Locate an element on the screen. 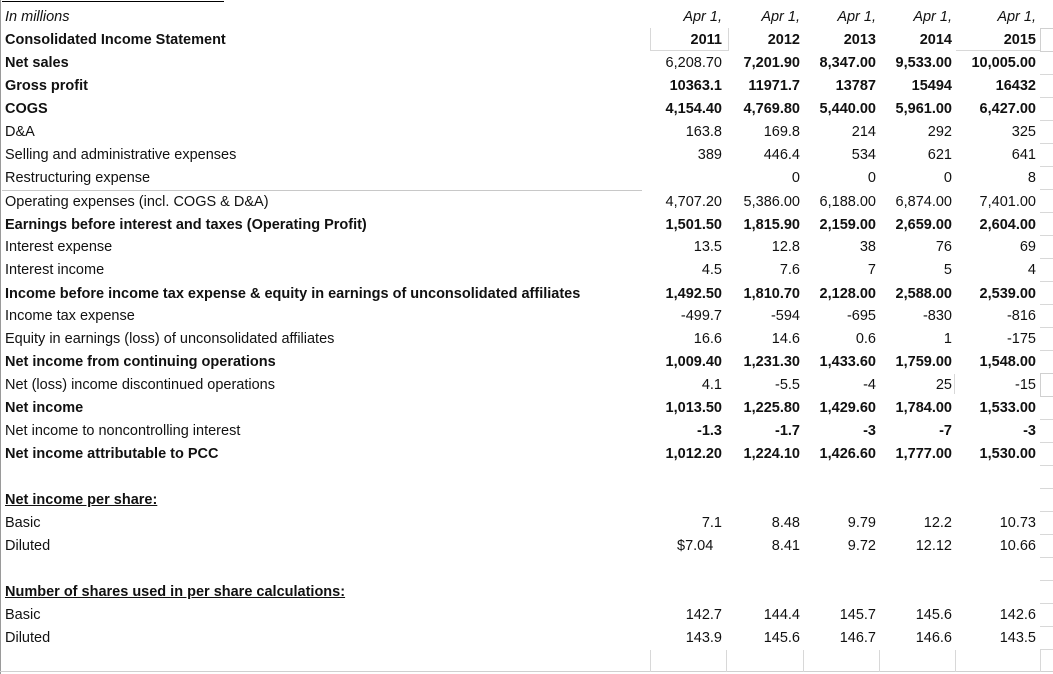 The image size is (1053, 674). header-month-2014: Apr 1, is located at coordinates (932, 17).